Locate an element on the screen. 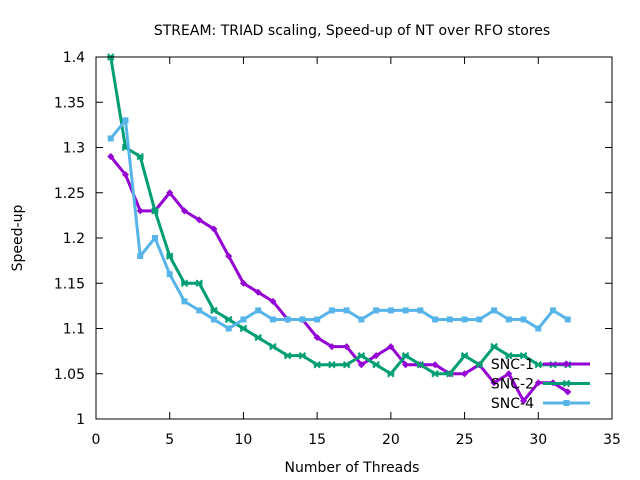 This screenshot has width=640, height=480. y-tick-label: 1.4 is located at coordinates (74, 58).